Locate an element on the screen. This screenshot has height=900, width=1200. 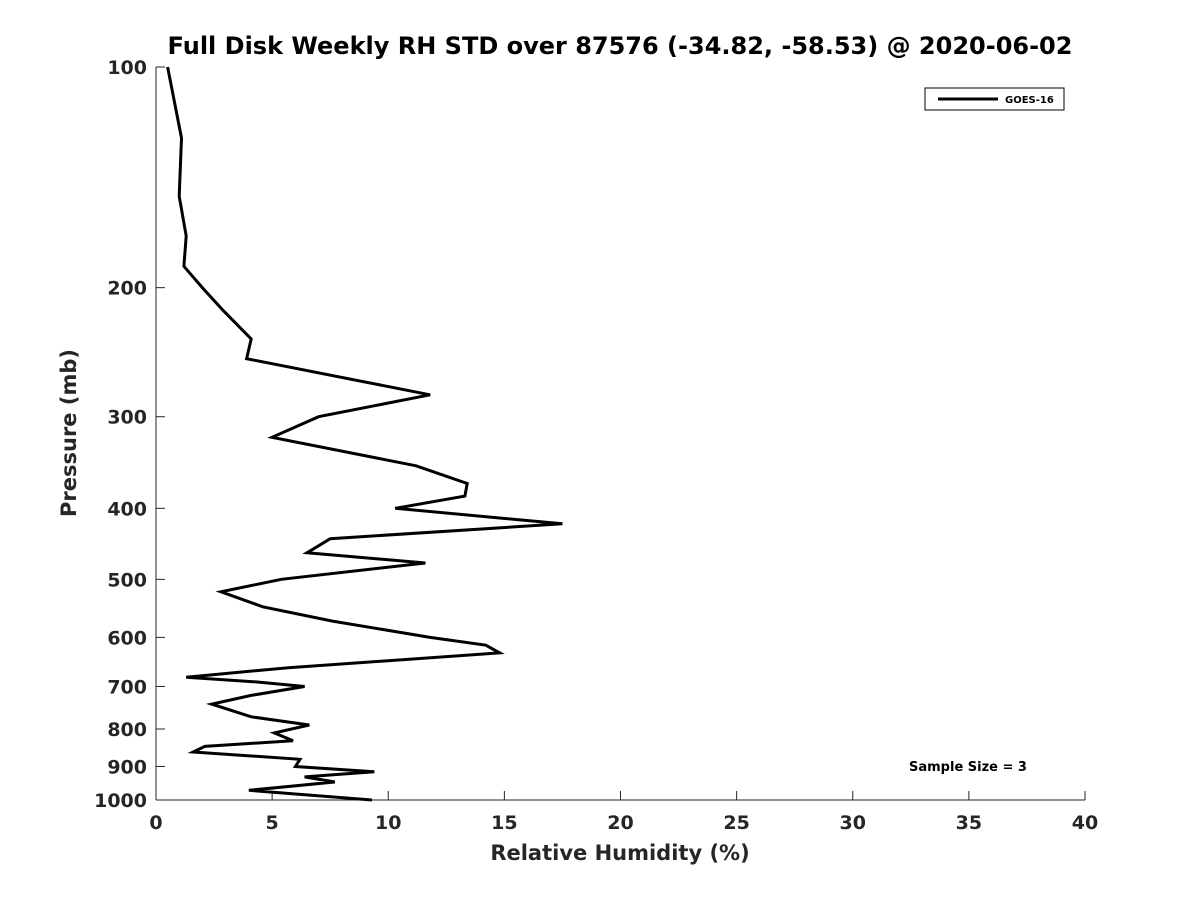
x-axis: 0 5 10 15 20 25 30 35 40 is located at coordinates (623, 812).